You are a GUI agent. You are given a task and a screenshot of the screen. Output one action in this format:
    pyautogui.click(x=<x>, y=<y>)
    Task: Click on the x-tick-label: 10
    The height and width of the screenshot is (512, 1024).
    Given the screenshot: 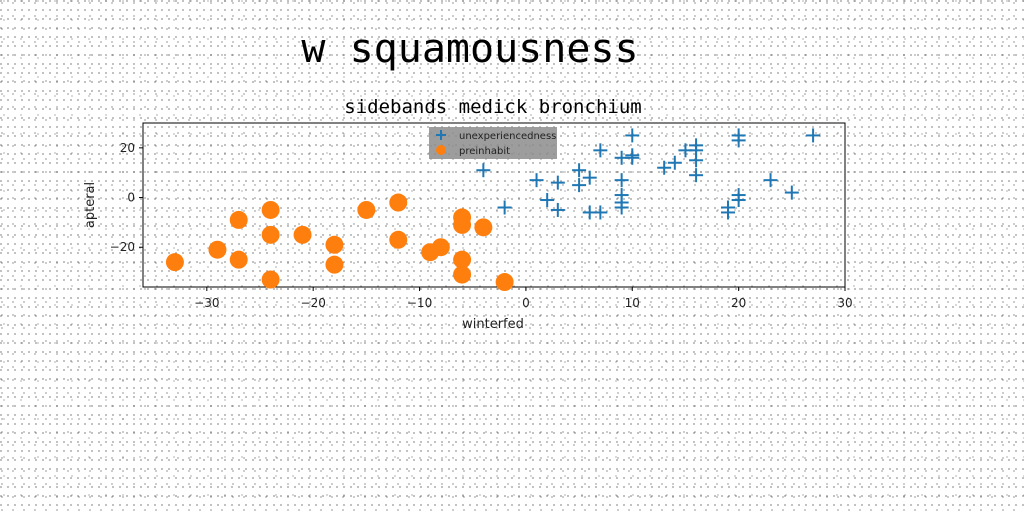 What is the action you would take?
    pyautogui.click(x=632, y=303)
    